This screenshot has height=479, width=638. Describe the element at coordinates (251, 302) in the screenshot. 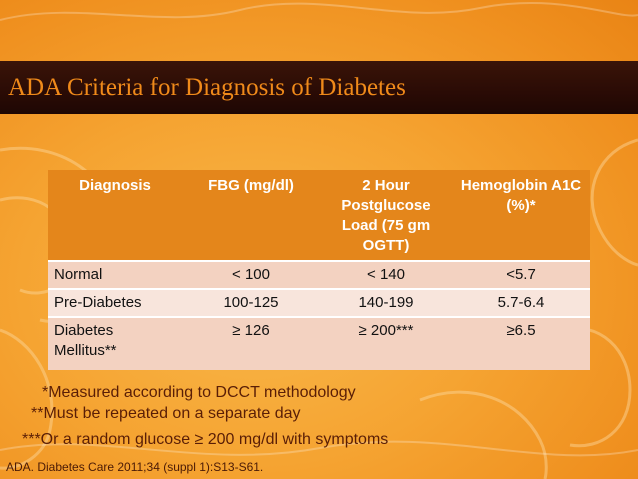

I see `cell-fbg: 100-125` at that location.